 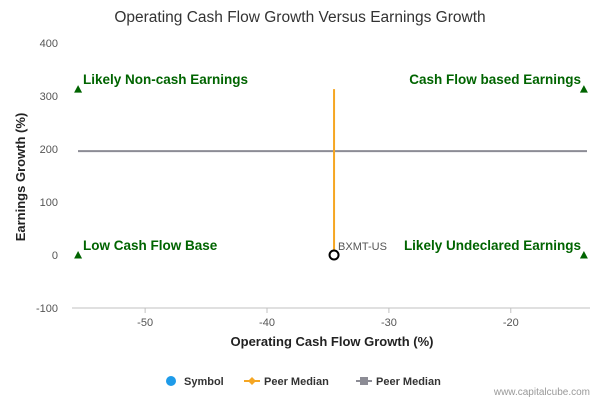 What do you see at coordinates (362, 247) in the screenshot?
I see `data-point-label: BXMT-US` at bounding box center [362, 247].